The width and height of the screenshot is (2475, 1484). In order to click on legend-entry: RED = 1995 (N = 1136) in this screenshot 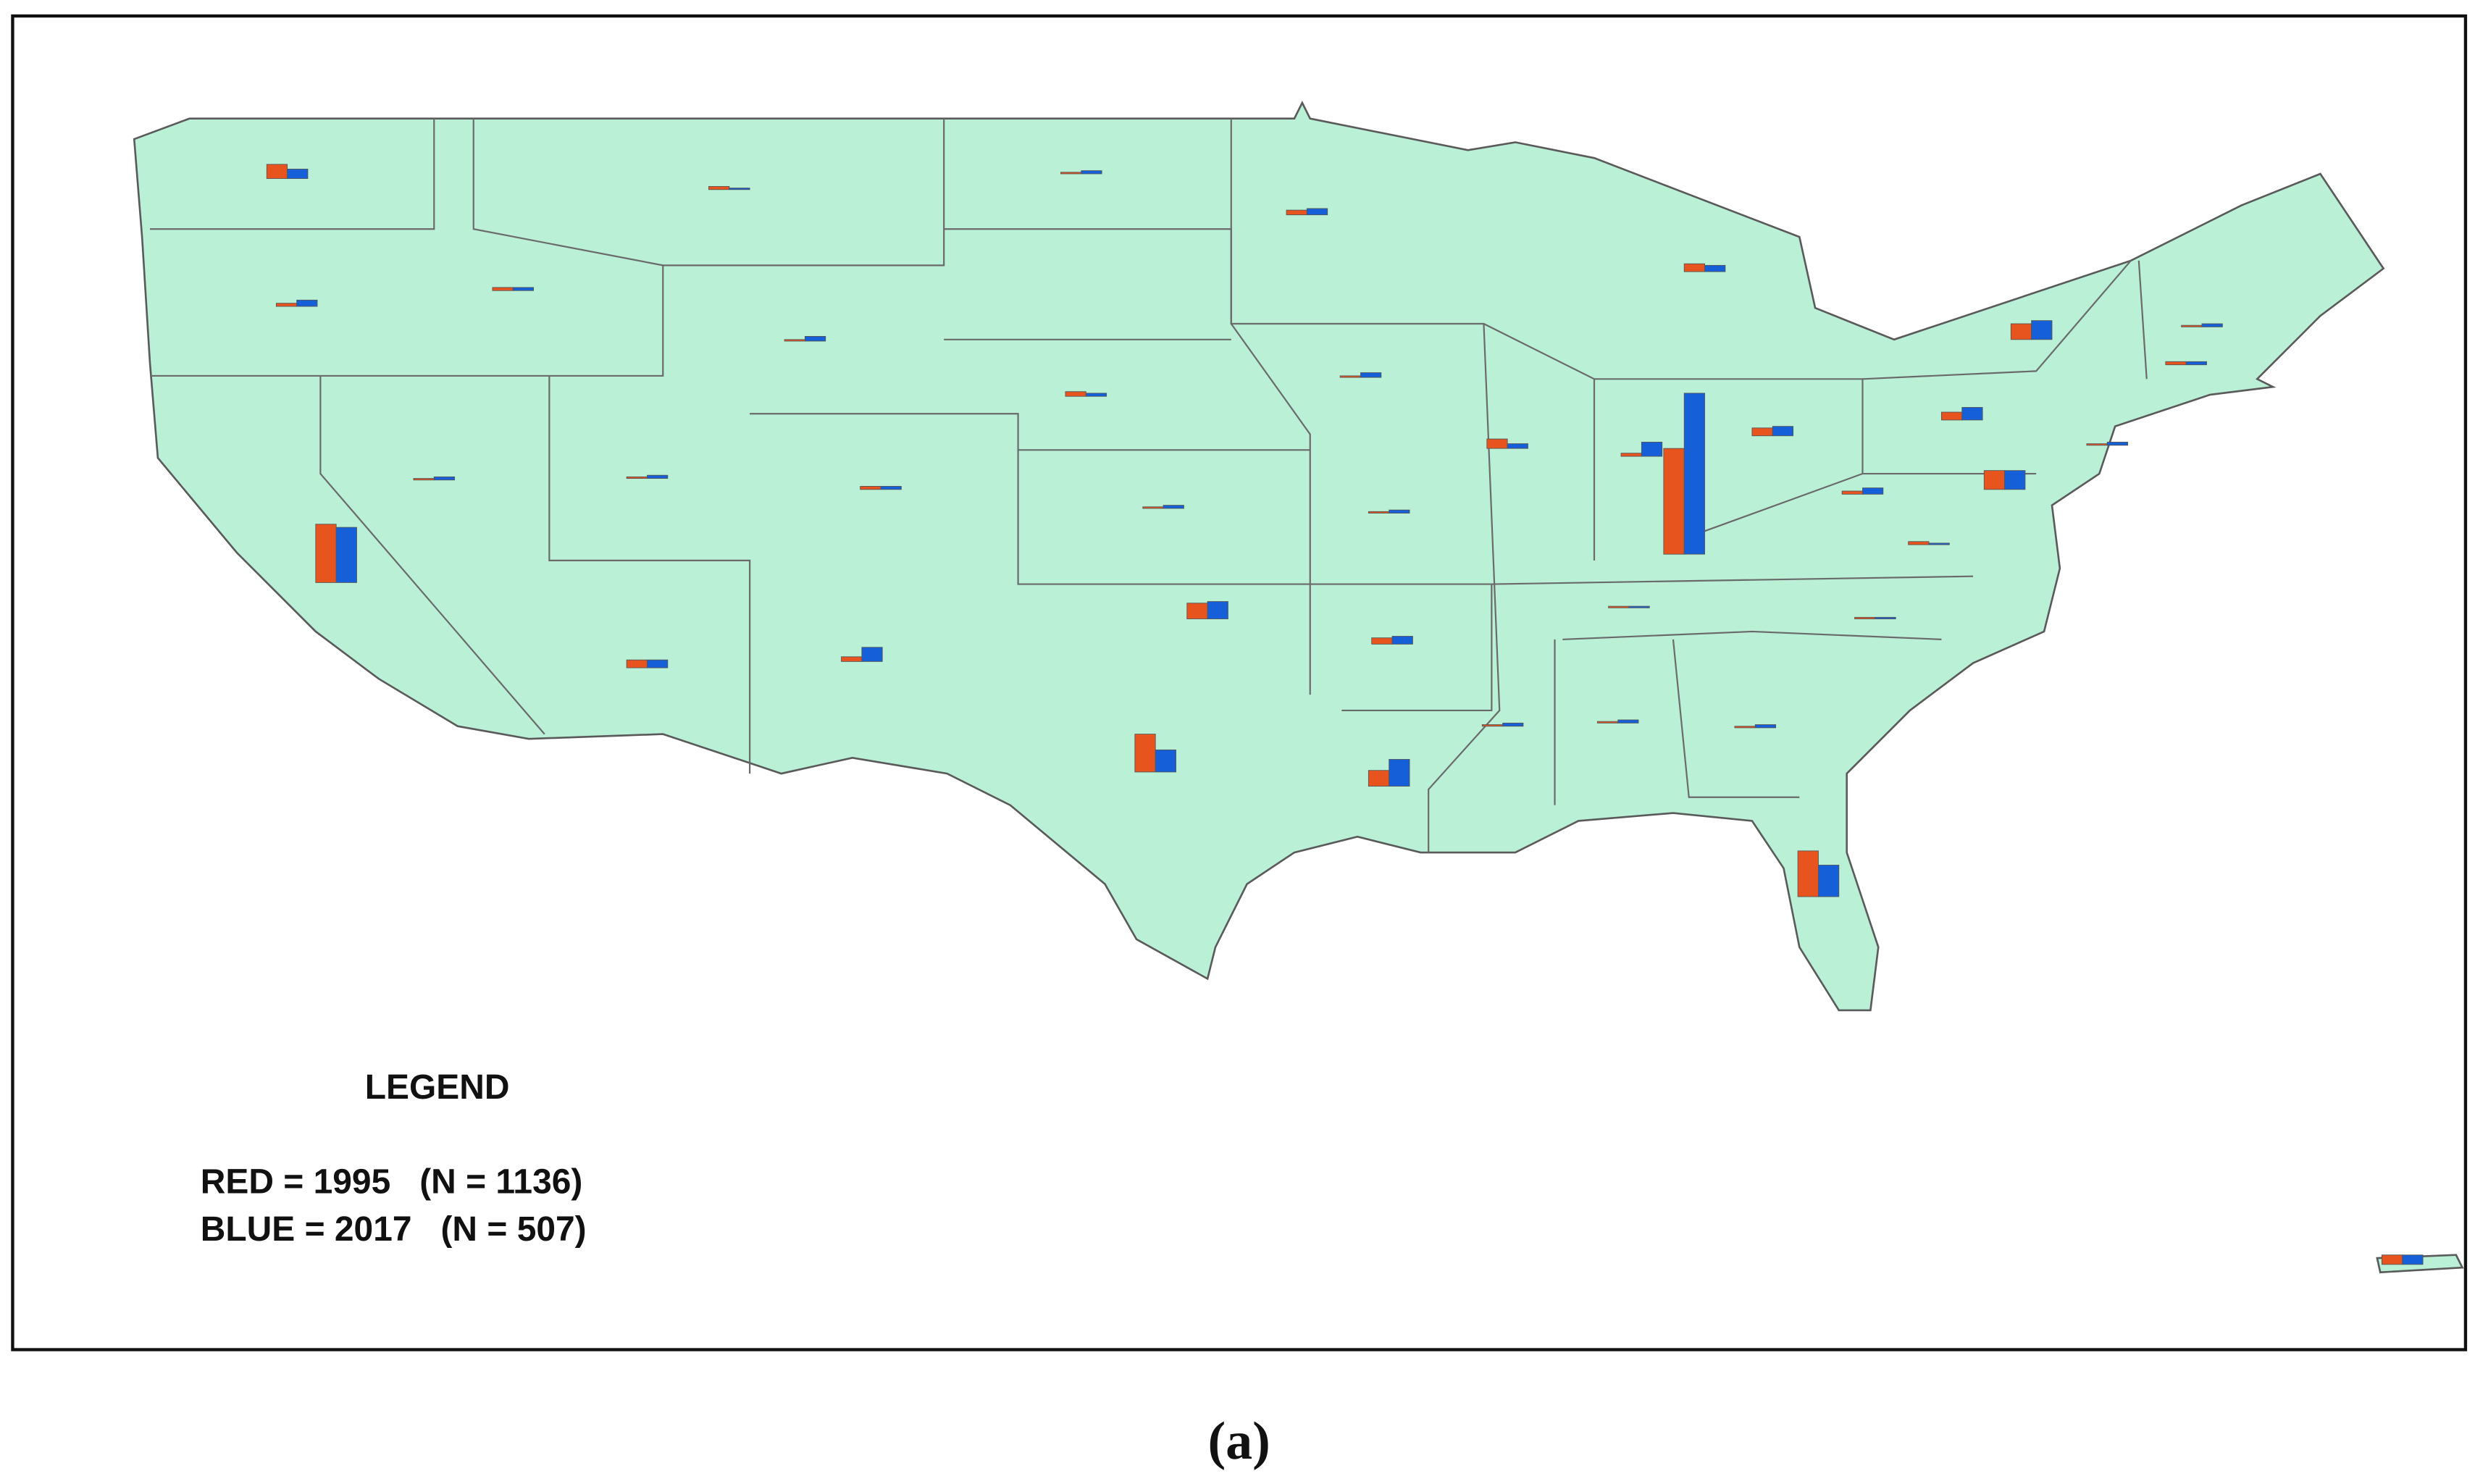, I will do `click(392, 1182)`.